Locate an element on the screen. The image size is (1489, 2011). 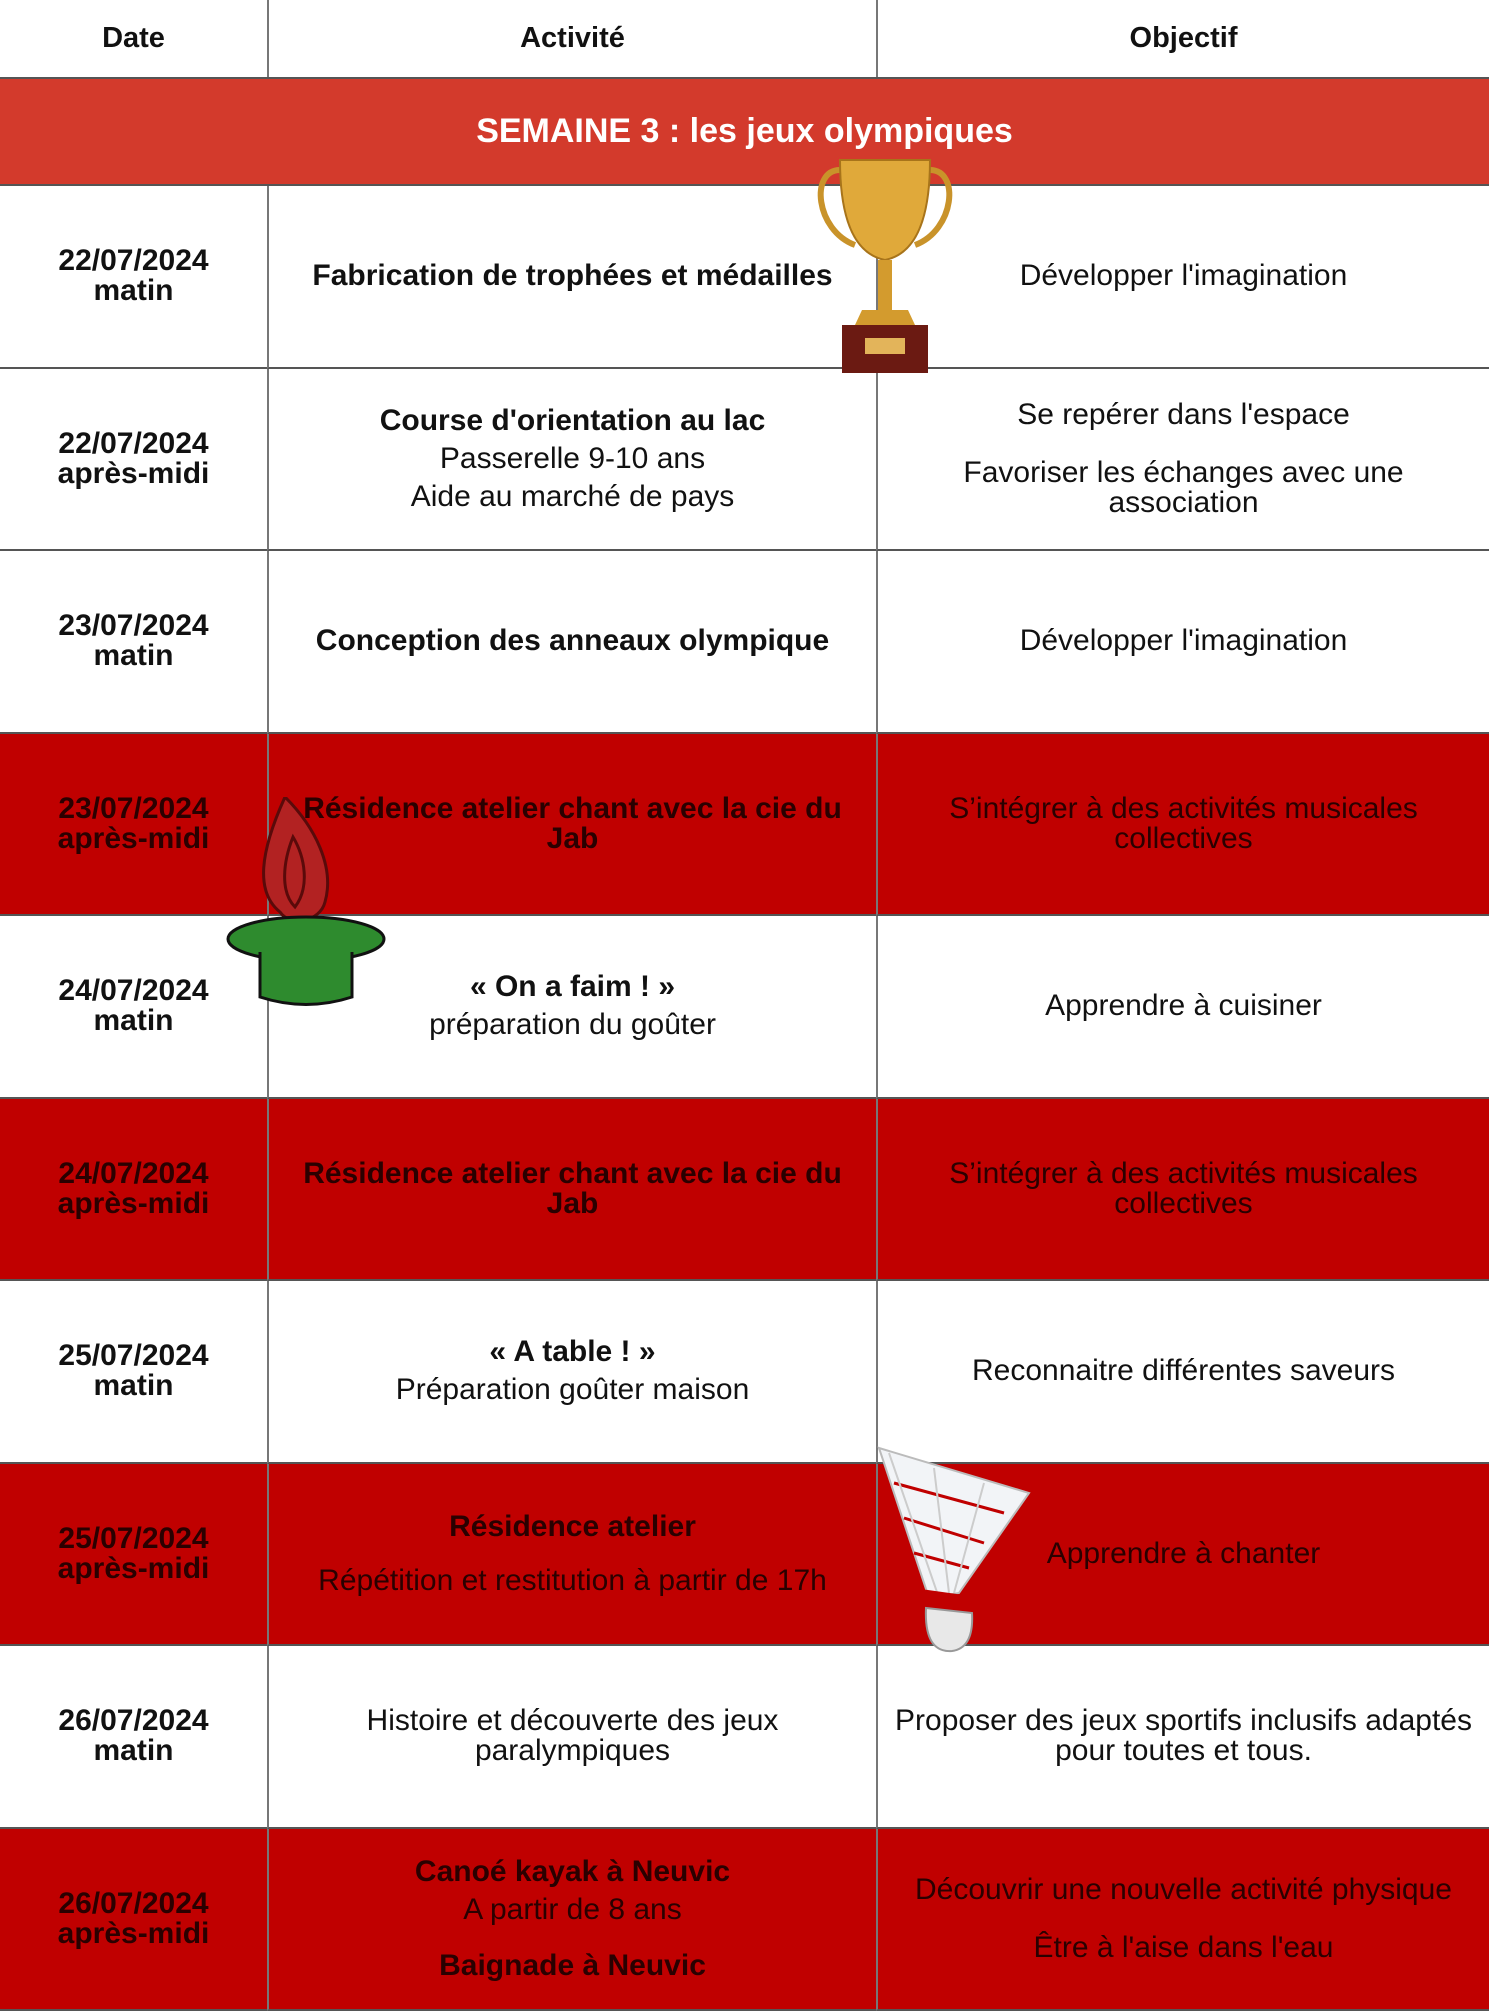
date-cell: 23/07/2024 après-midi is located at coordinates (133, 824).